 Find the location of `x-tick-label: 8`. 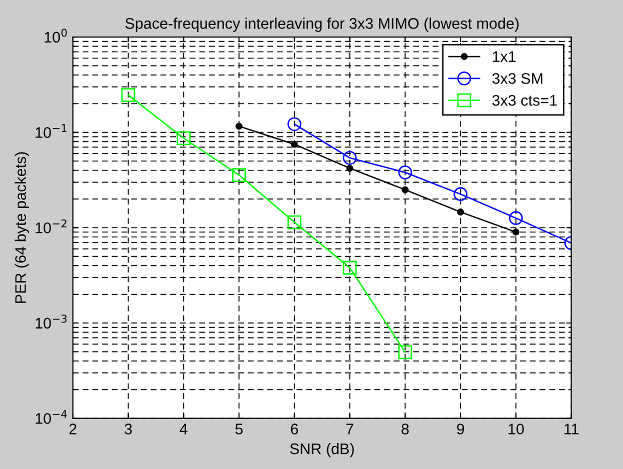

x-tick-label: 8 is located at coordinates (405, 429).